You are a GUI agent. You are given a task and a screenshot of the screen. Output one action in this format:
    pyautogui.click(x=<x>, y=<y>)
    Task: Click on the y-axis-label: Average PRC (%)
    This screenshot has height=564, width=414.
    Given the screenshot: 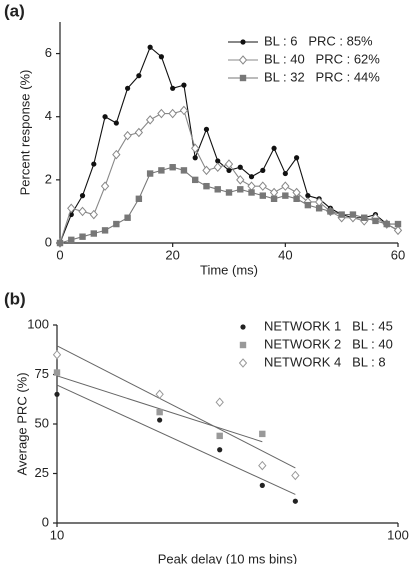 What is the action you would take?
    pyautogui.click(x=21, y=423)
    